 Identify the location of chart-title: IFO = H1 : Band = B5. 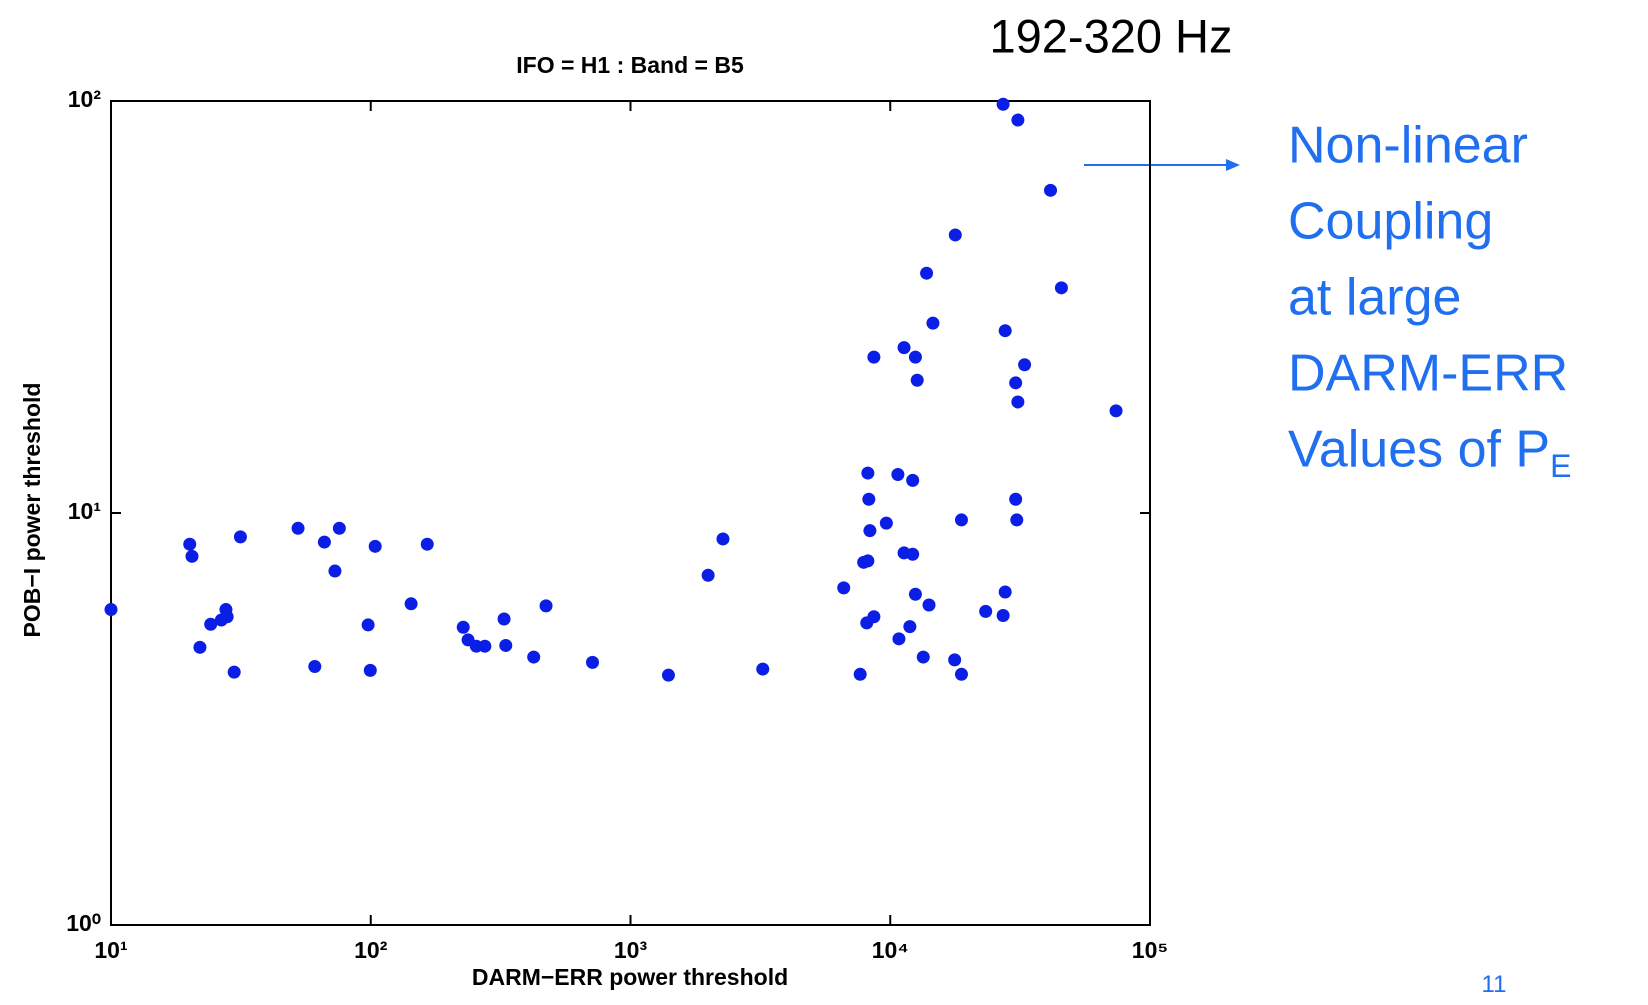
(630, 65).